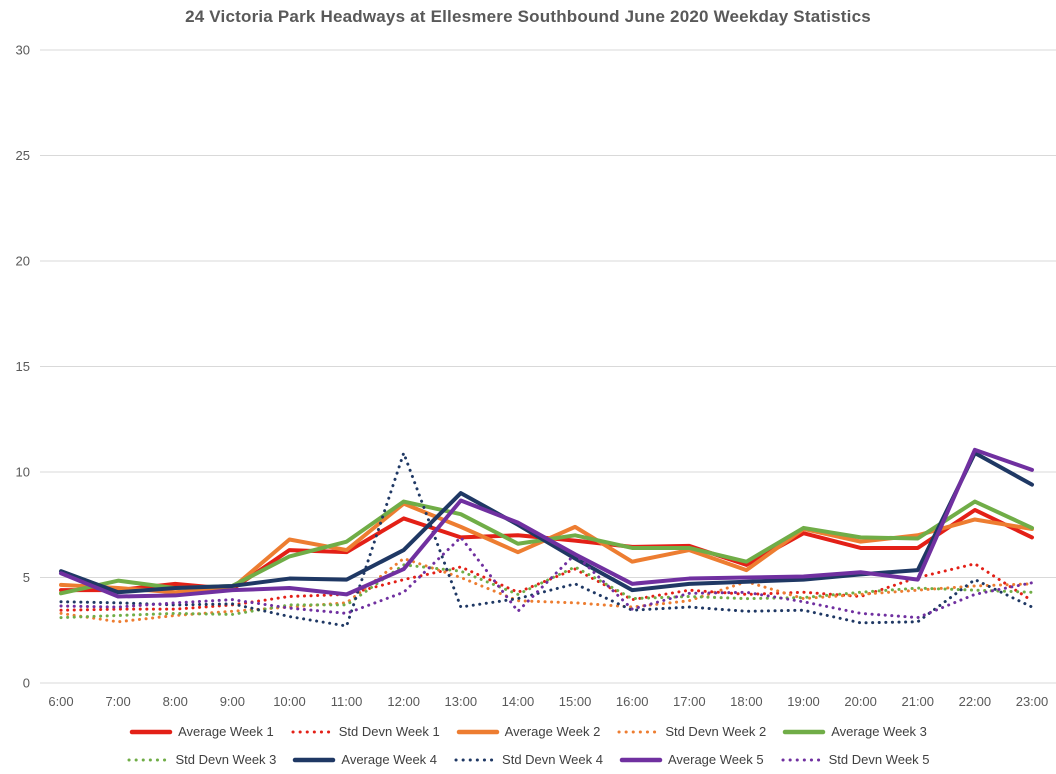 The height and width of the screenshot is (774, 1056). What do you see at coordinates (60, 701) in the screenshot?
I see `x-axis-label: 6:00` at bounding box center [60, 701].